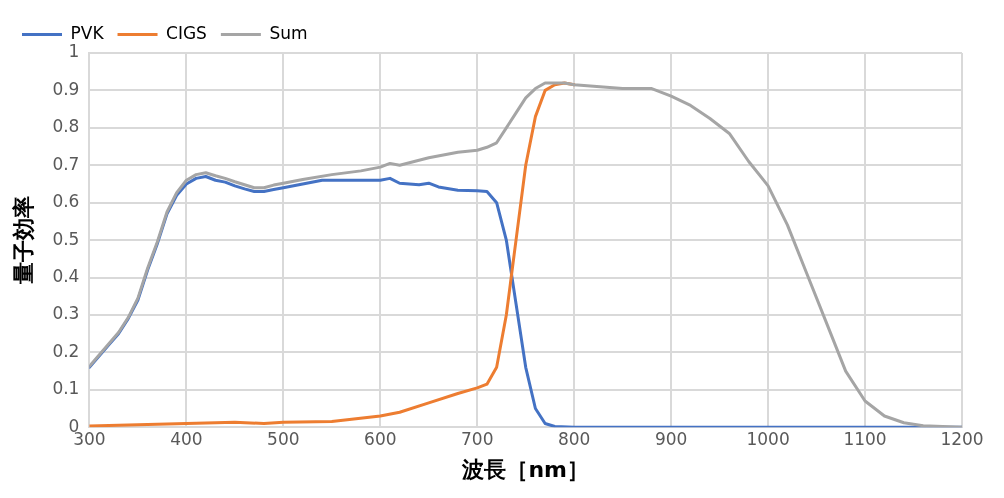 The image size is (1004, 498). What do you see at coordinates (66, 313) in the screenshot?
I see `y-tick-label: 0.3` at bounding box center [66, 313].